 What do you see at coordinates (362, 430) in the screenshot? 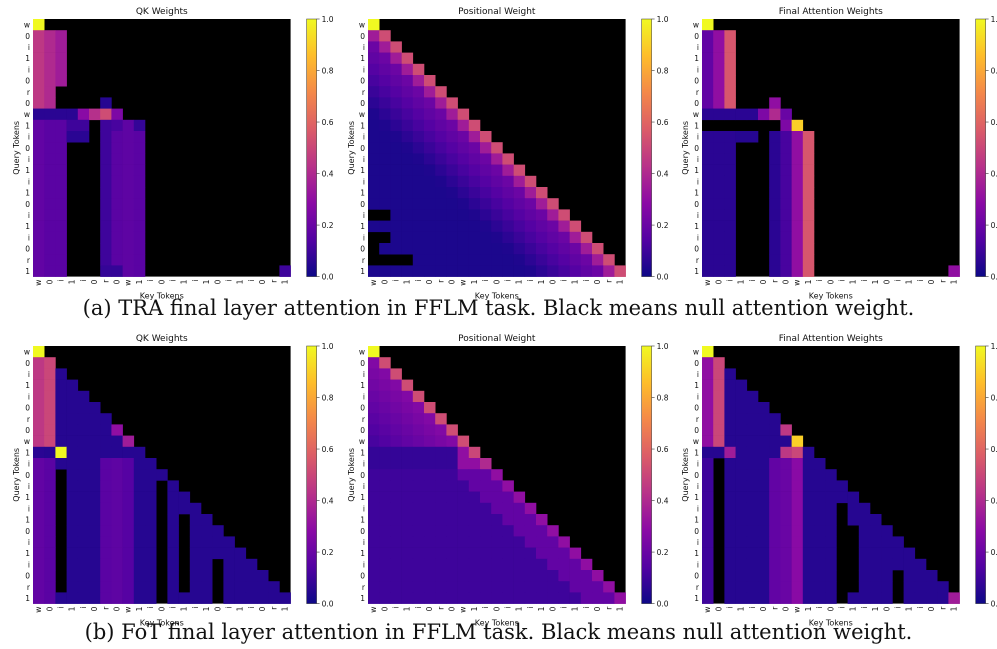
I see `y-tick-label: 0` at bounding box center [362, 430].